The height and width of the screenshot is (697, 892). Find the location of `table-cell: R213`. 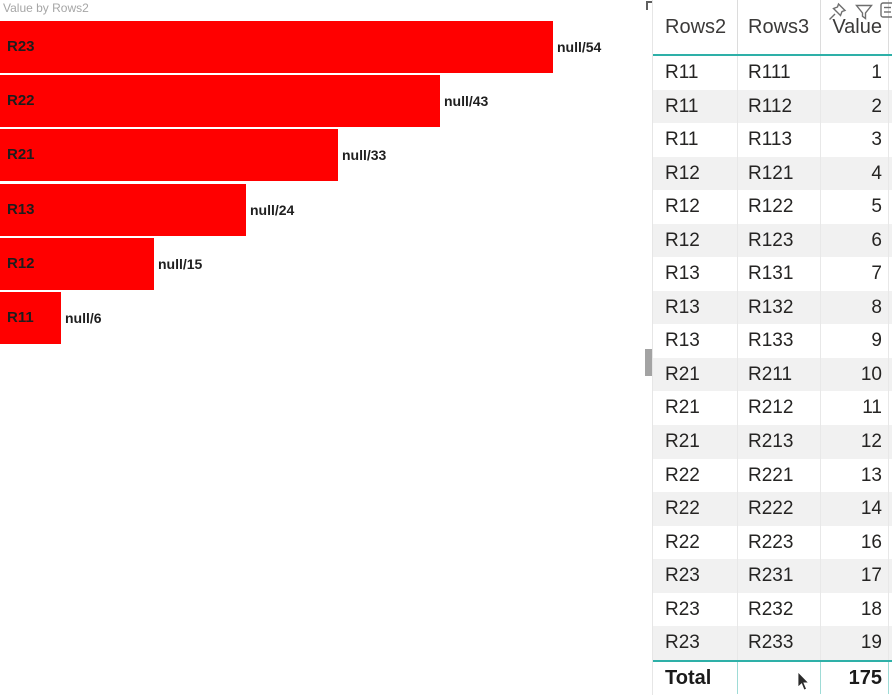

table-cell: R213 is located at coordinates (779, 442).